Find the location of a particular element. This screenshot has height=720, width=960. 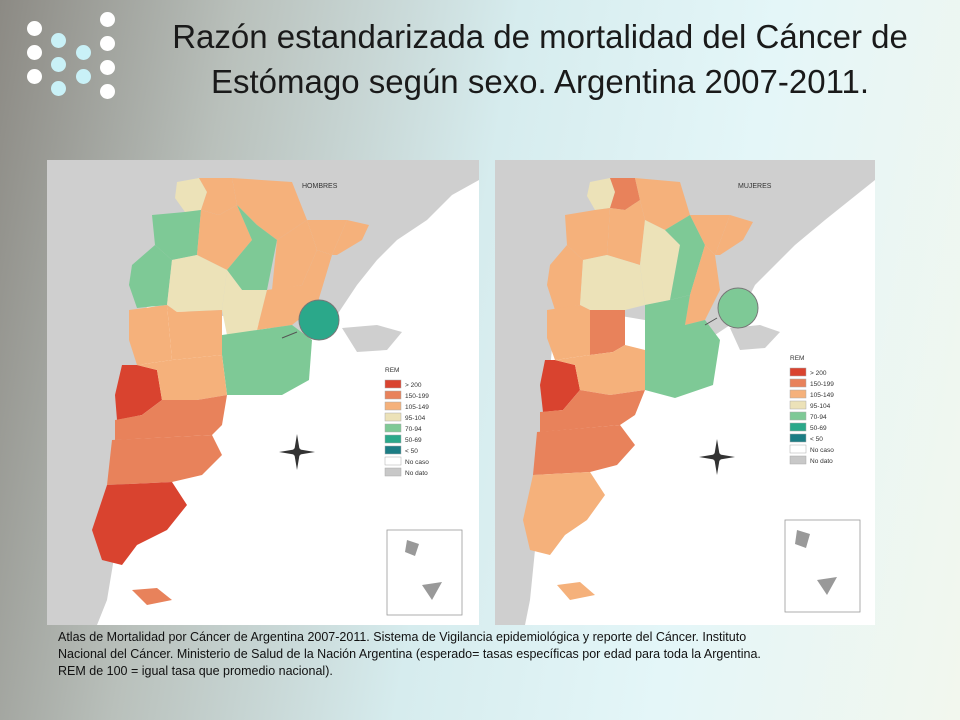

legend-label: 150-199 is located at coordinates (822, 384).